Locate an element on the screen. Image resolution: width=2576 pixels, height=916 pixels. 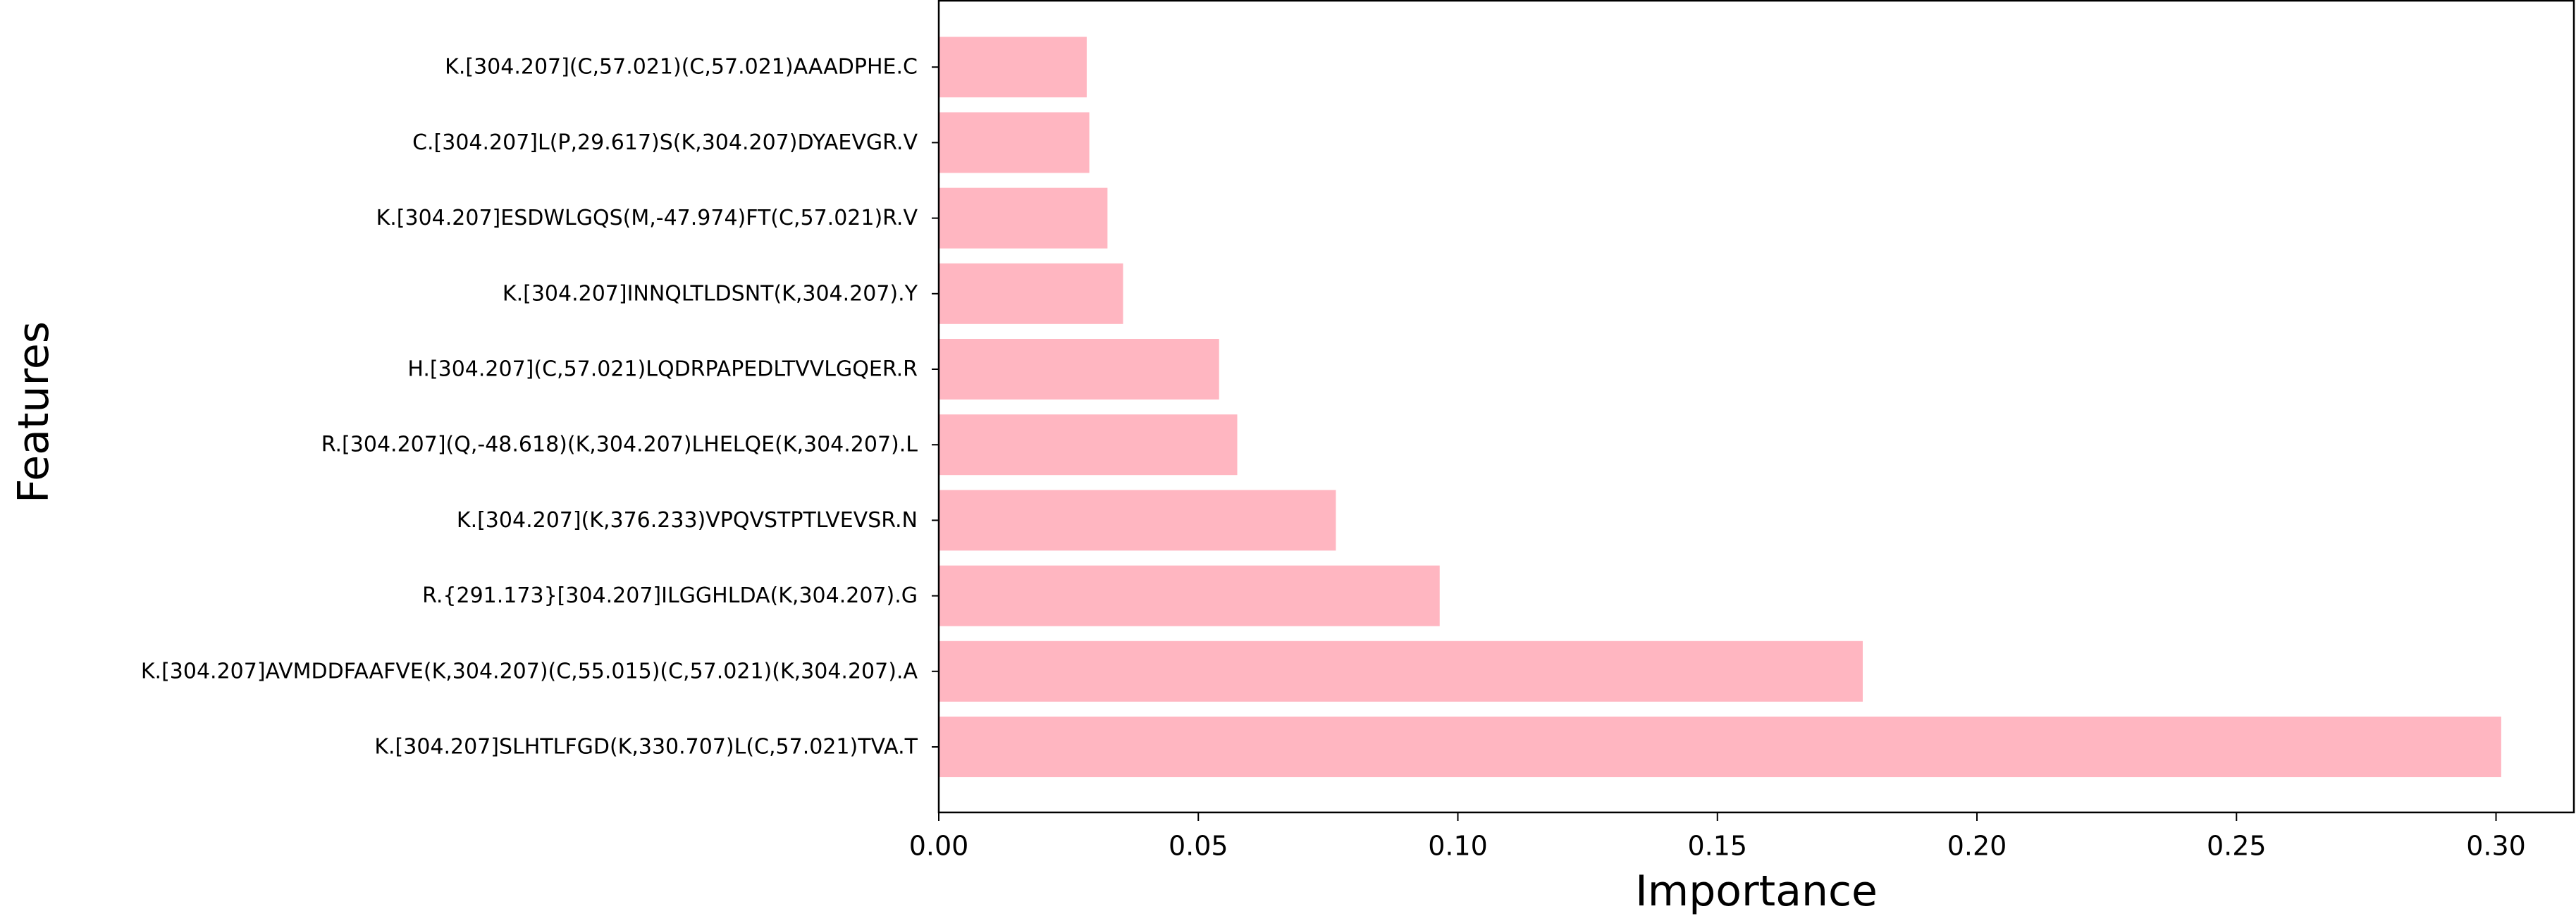
x-tick-label-3: 0.15 is located at coordinates (1717, 846).